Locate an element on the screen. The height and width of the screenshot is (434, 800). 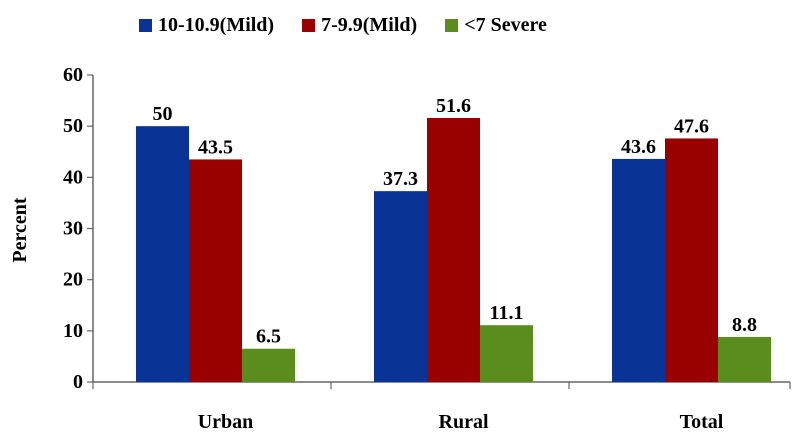
data-label: 8.8 is located at coordinates (744, 325).